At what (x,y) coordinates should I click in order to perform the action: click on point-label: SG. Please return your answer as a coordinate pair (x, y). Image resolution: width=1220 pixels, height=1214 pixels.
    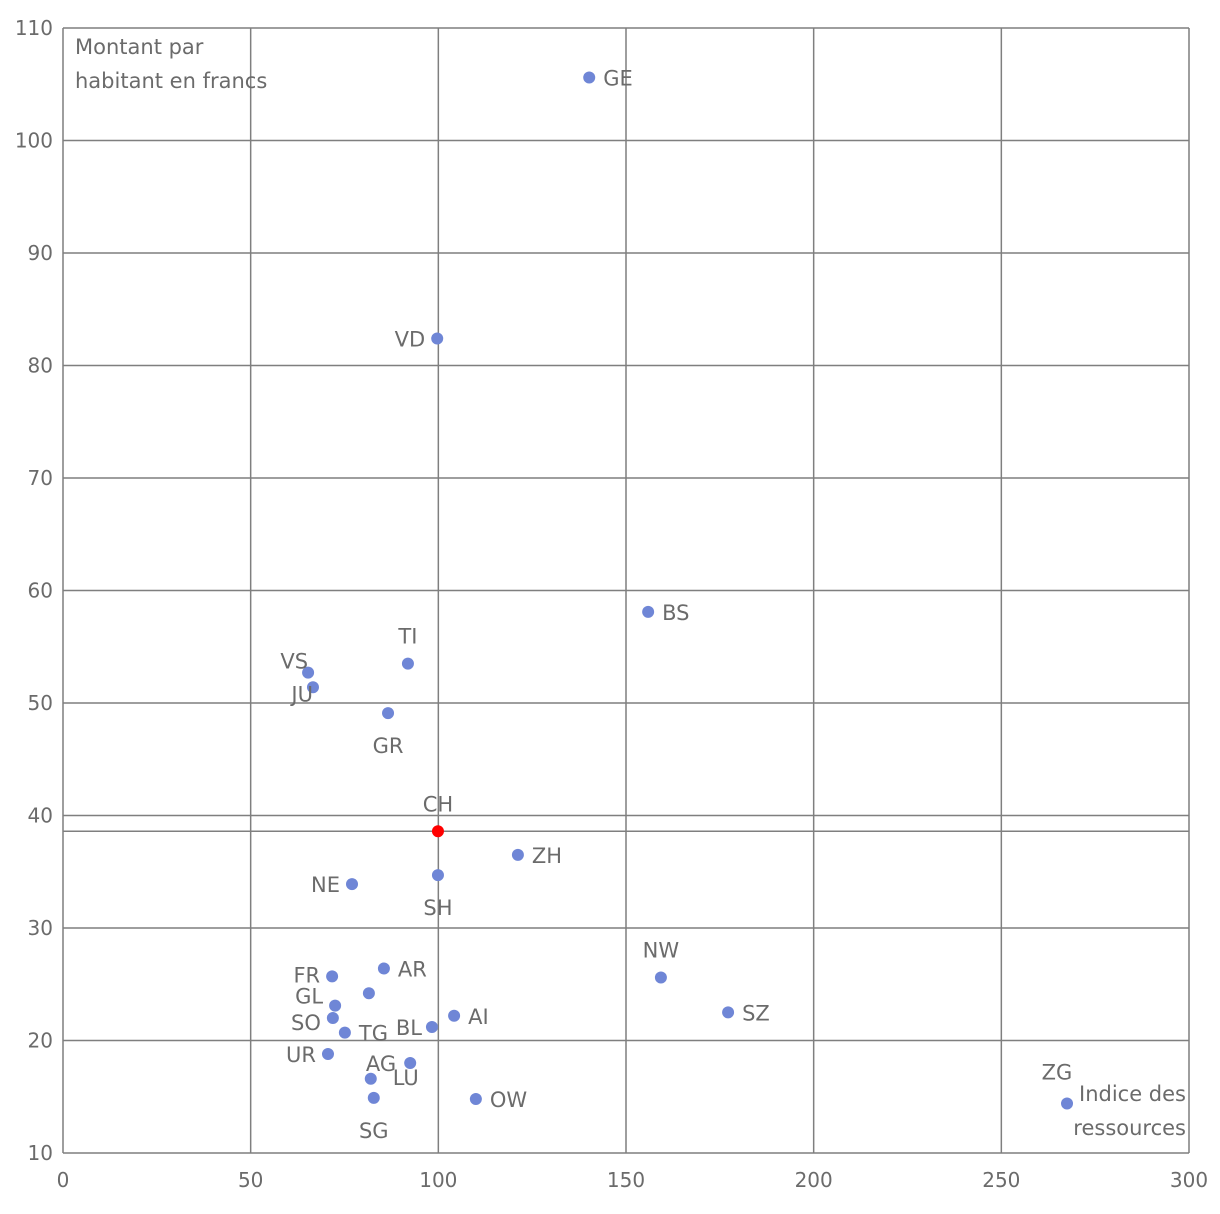
    Looking at the image, I should click on (374, 1131).